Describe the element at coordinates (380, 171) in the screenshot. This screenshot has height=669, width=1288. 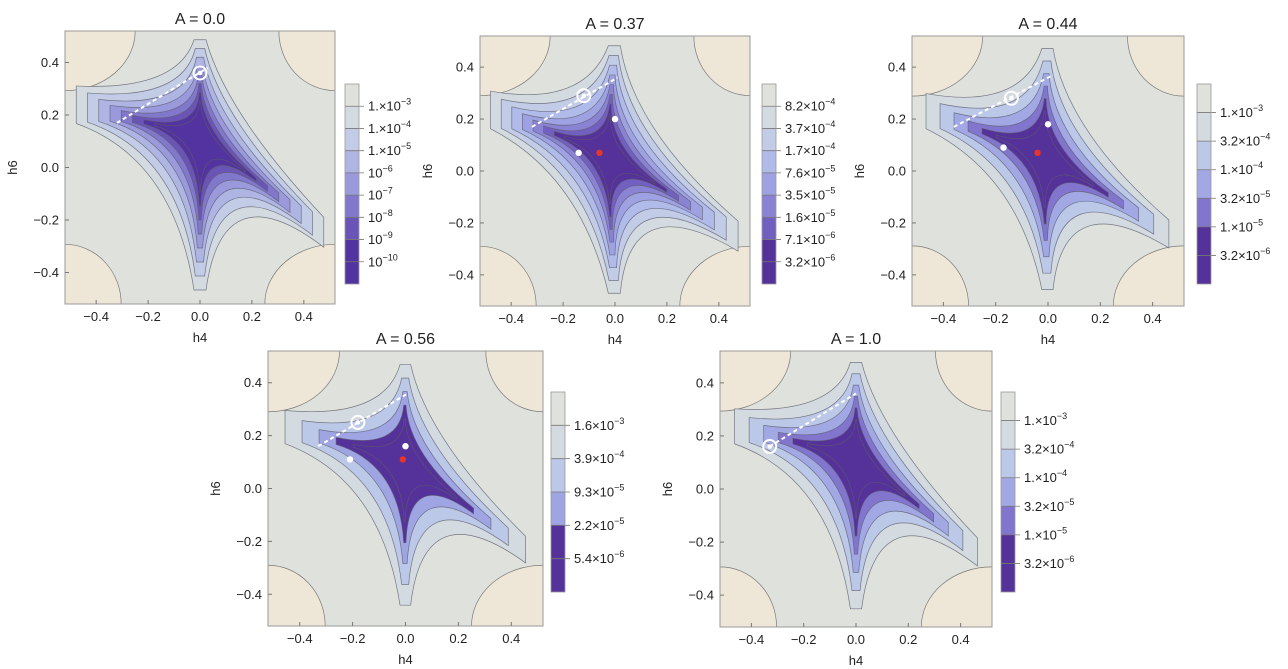
I see `legend-label: 10−6` at that location.